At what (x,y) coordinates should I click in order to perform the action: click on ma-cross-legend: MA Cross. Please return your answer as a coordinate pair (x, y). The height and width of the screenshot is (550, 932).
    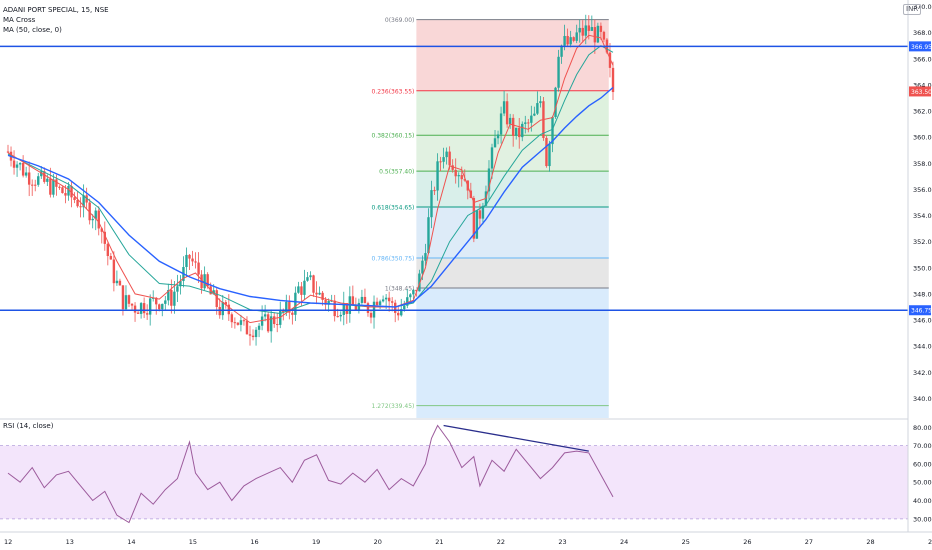
    Looking at the image, I should click on (19, 20).